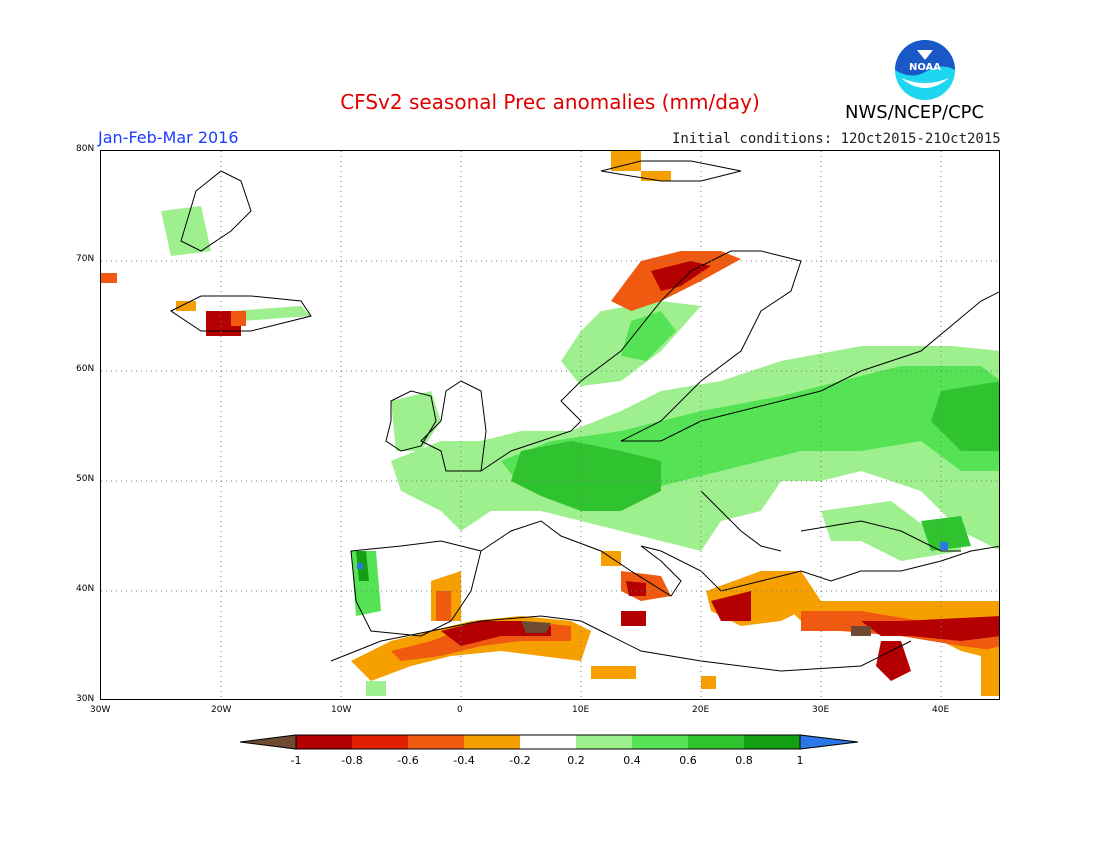 The height and width of the screenshot is (850, 1100). Describe the element at coordinates (821, 710) in the screenshot. I see `lon-label: 30E` at that location.